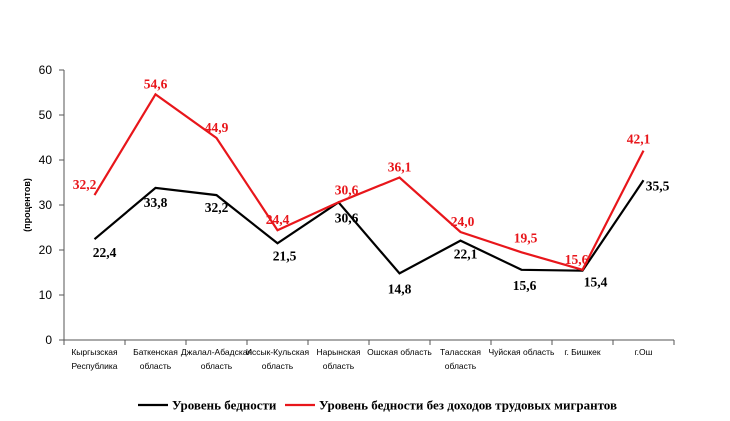 Image resolution: width=730 pixels, height=421 pixels. What do you see at coordinates (466, 254) in the screenshot?
I see `data-label-series-1: 22,1` at bounding box center [466, 254].